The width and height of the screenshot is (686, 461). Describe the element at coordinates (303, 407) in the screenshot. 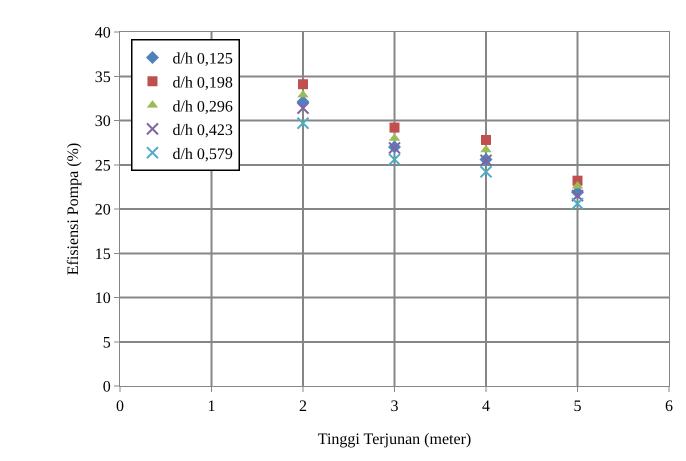

I see `x-tick-label: 2` at that location.